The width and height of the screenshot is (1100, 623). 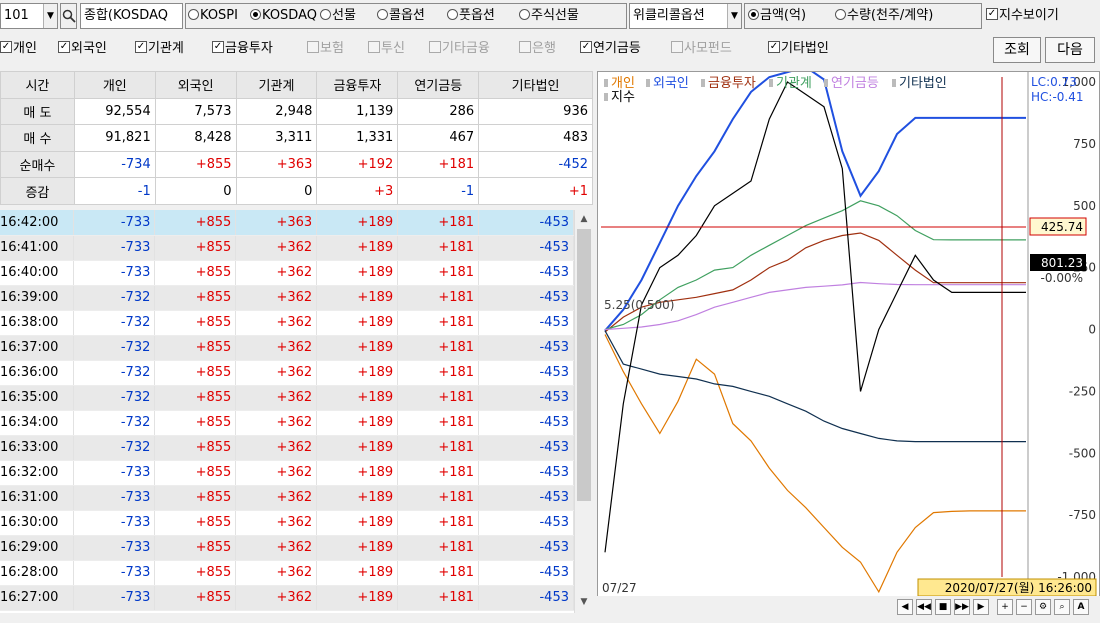 I want to click on filter-checkbox-2: 기관계, so click(x=159, y=49).